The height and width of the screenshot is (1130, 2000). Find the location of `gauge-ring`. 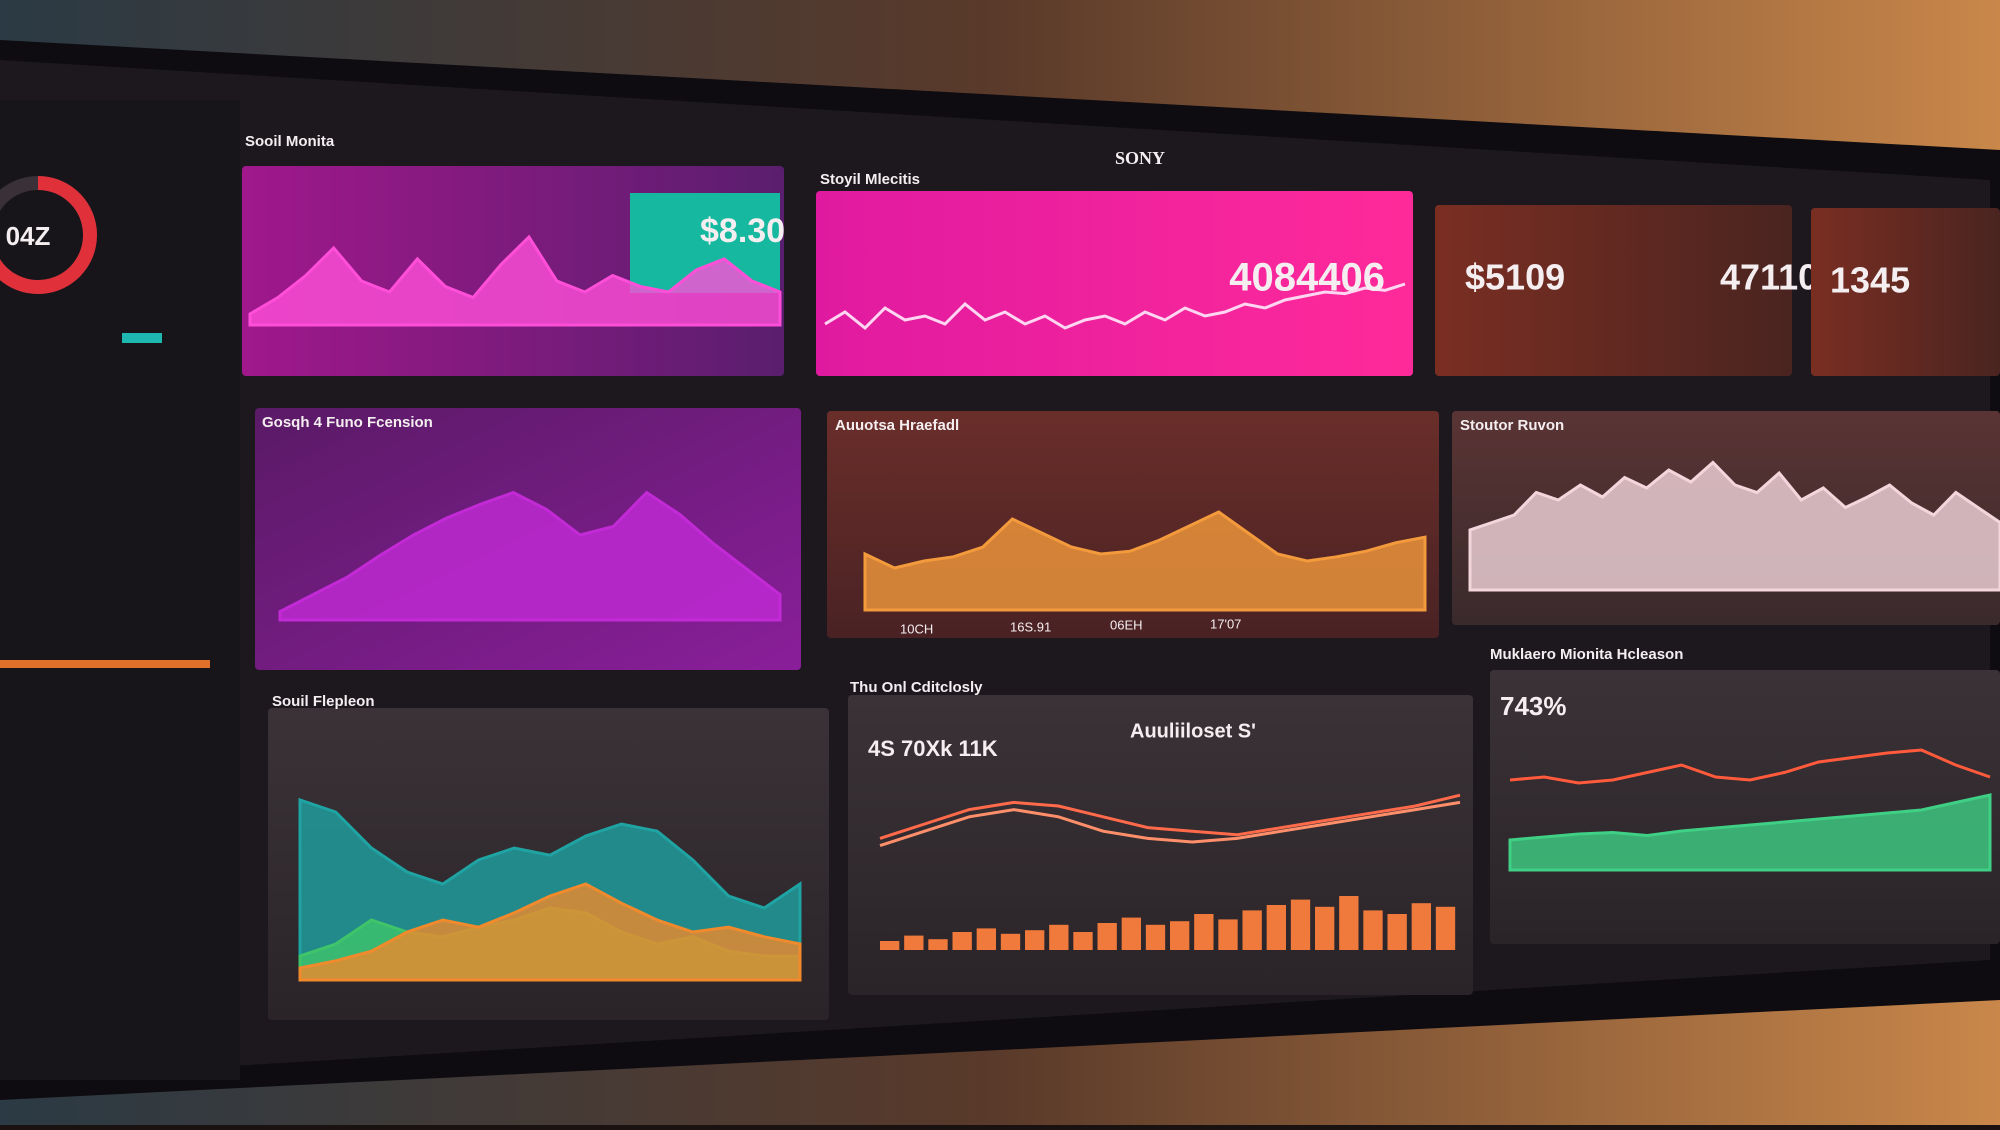

gauge-ring is located at coordinates (48, 235).